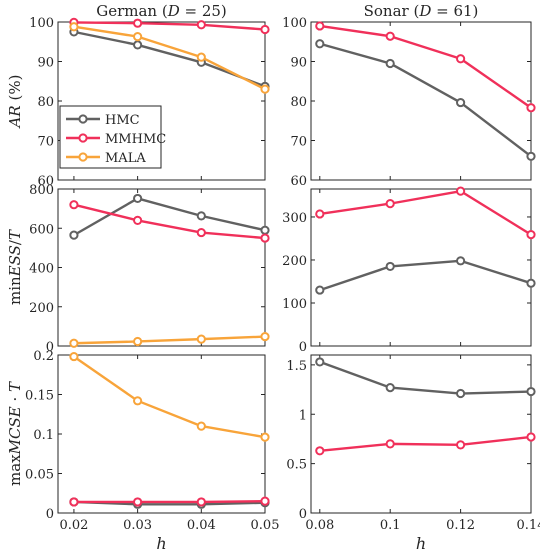 This screenshot has width=540, height=556. What do you see at coordinates (39, 396) in the screenshot?
I see `y-tick-label: 0.15` at bounding box center [39, 396].